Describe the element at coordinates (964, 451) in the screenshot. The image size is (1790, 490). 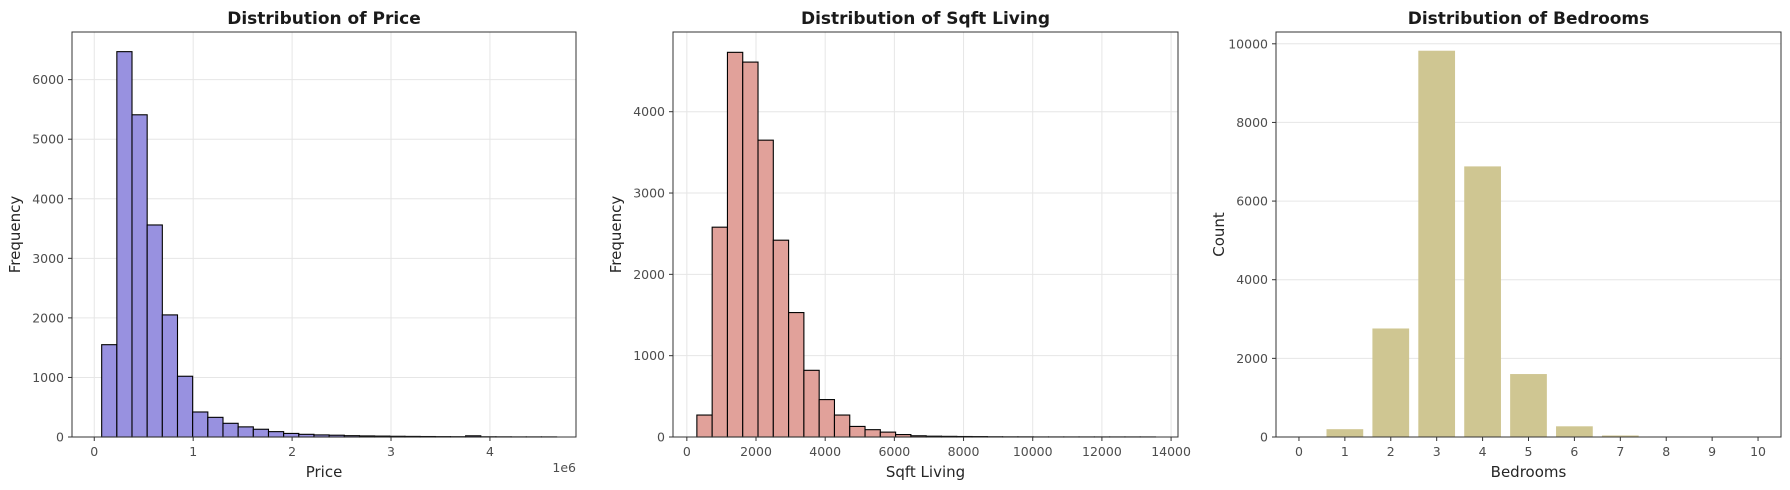
I see `x-tick-label: 8000` at that location.